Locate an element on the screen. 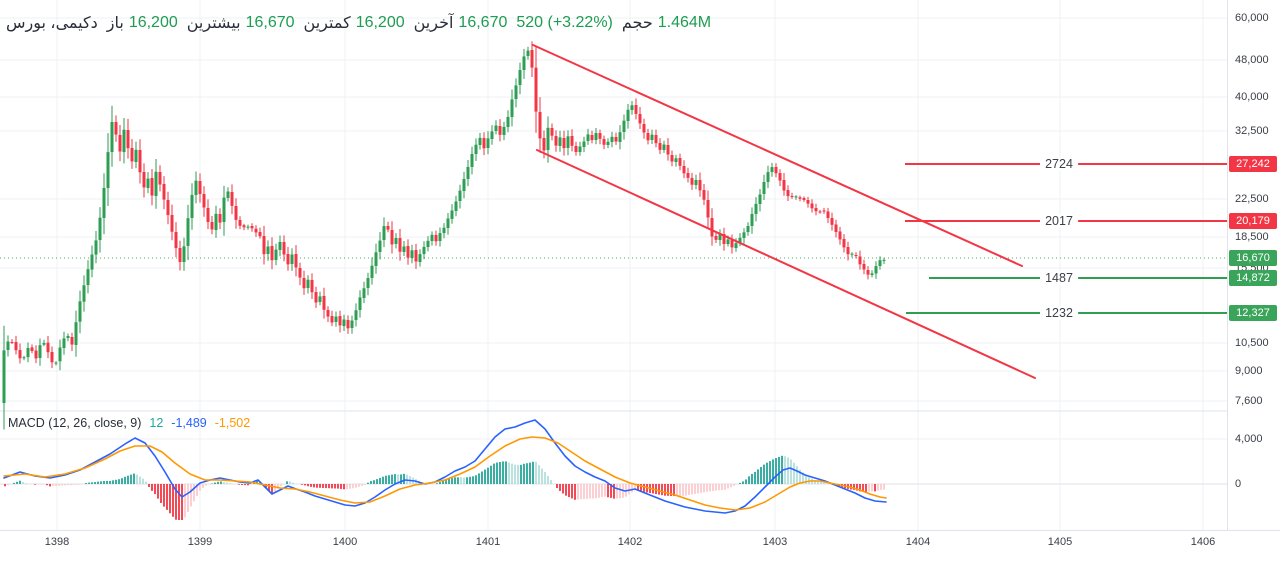  macd-line-value: -1,489 is located at coordinates (189, 423).